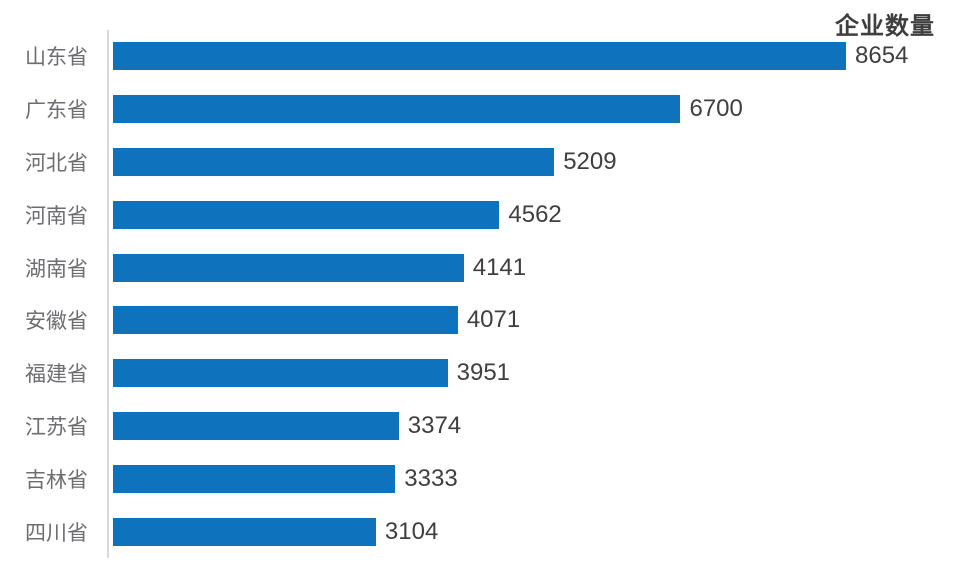 The width and height of the screenshot is (959, 580). Describe the element at coordinates (434, 425) in the screenshot. I see `value-label: 3374` at that location.